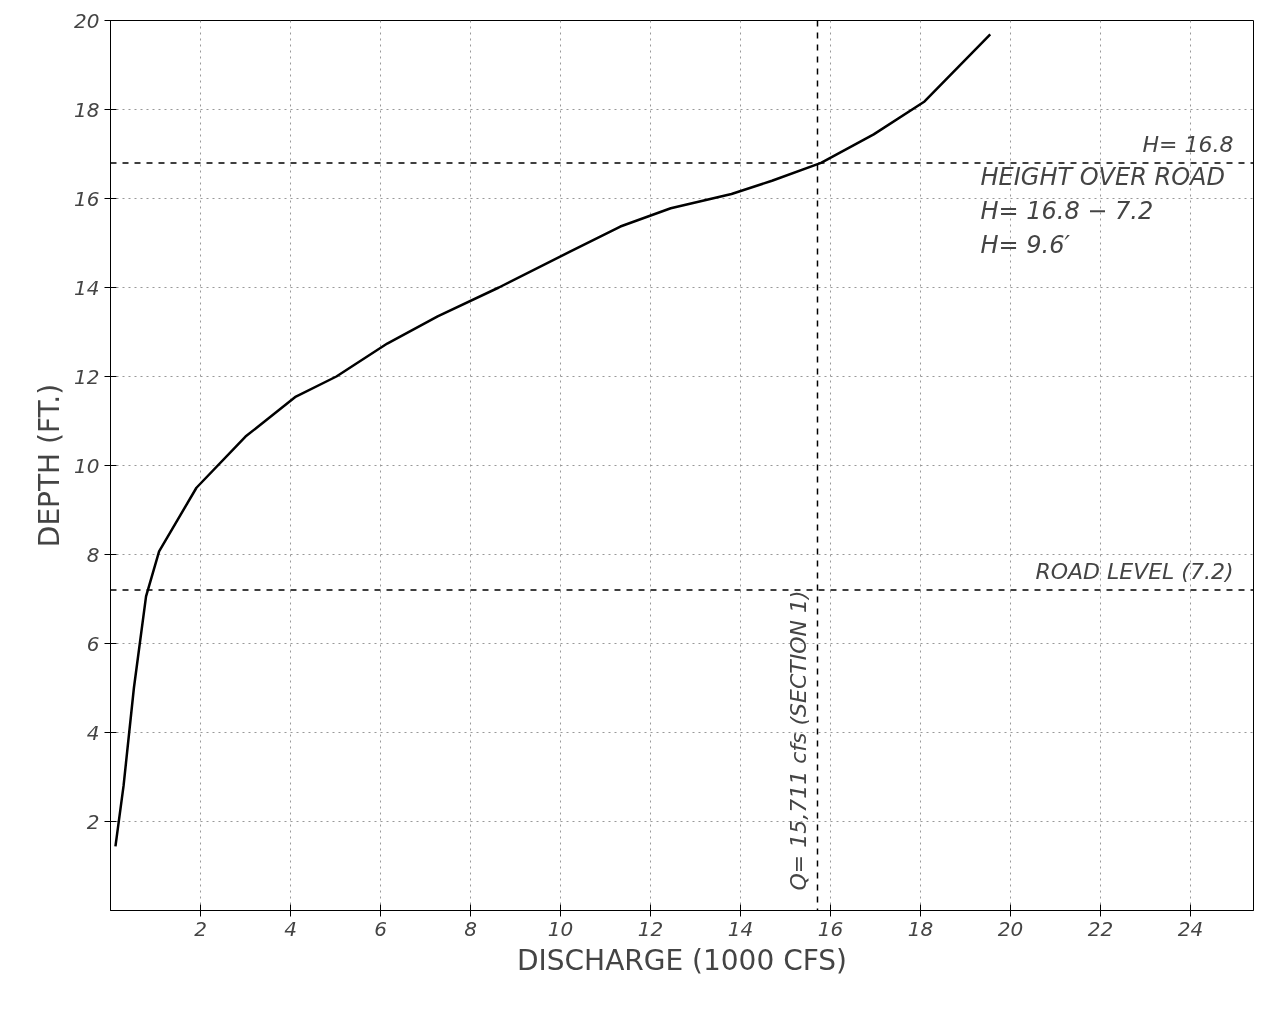 The width and height of the screenshot is (1273, 1010). Describe the element at coordinates (740, 928) in the screenshot. I see `x-tick-label: 14` at that location.